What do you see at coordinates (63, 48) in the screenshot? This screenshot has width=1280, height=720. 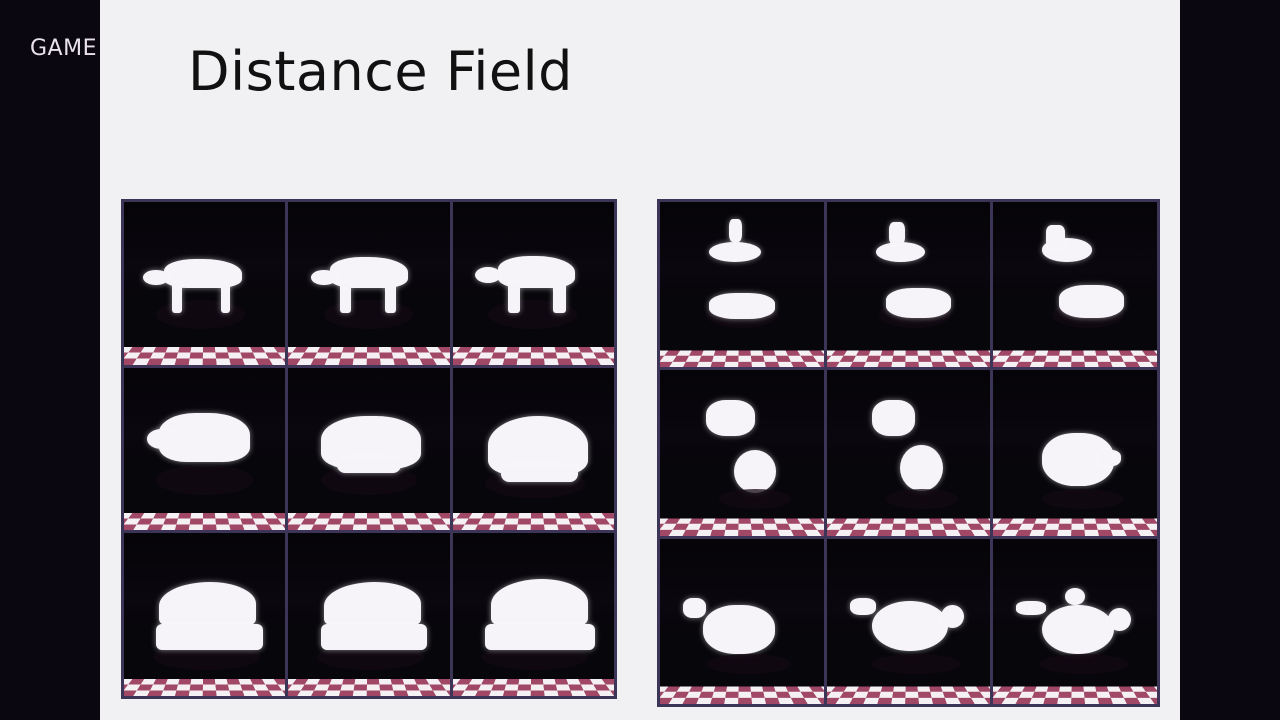 I see `brand-label: GAME` at bounding box center [63, 48].